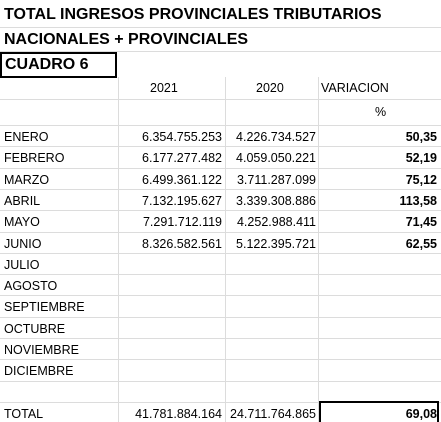 The height and width of the screenshot is (422, 441). What do you see at coordinates (421, 179) in the screenshot?
I see `cell-value: 75,12` at bounding box center [421, 179].